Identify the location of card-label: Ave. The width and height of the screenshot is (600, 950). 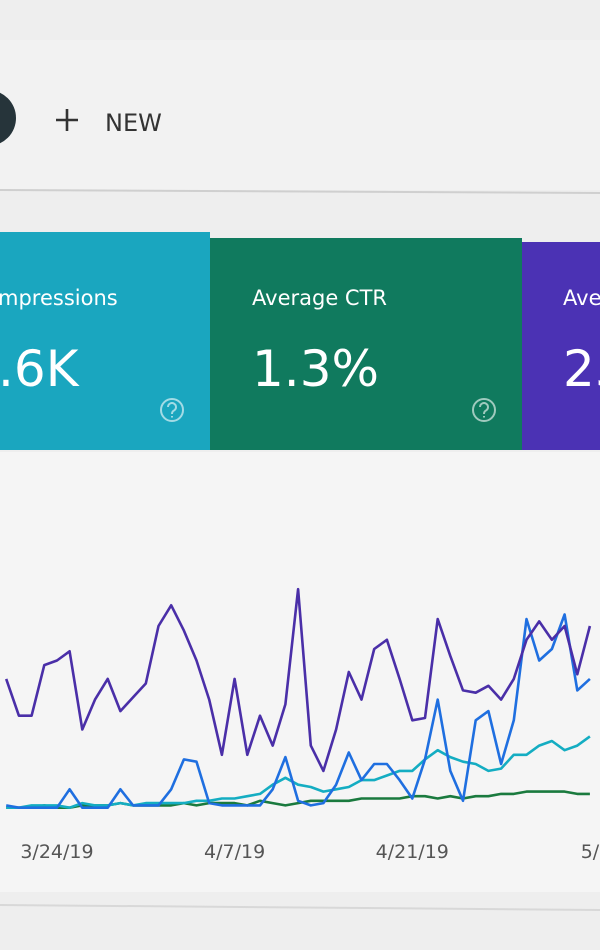
(581, 298).